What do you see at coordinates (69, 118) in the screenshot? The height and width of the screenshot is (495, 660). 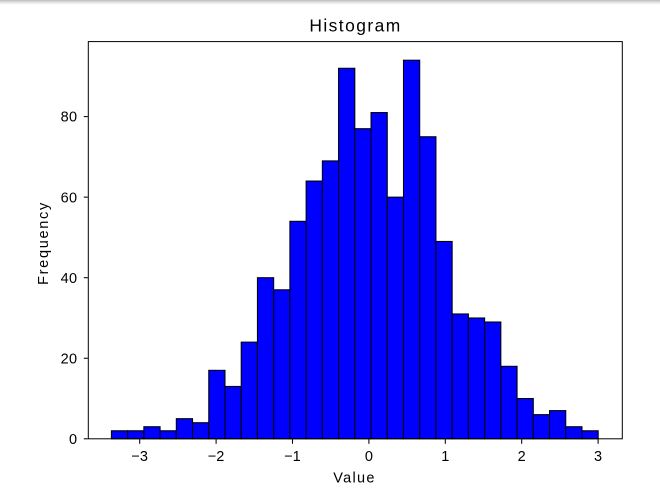 I see `svg-text: 80` at bounding box center [69, 118].